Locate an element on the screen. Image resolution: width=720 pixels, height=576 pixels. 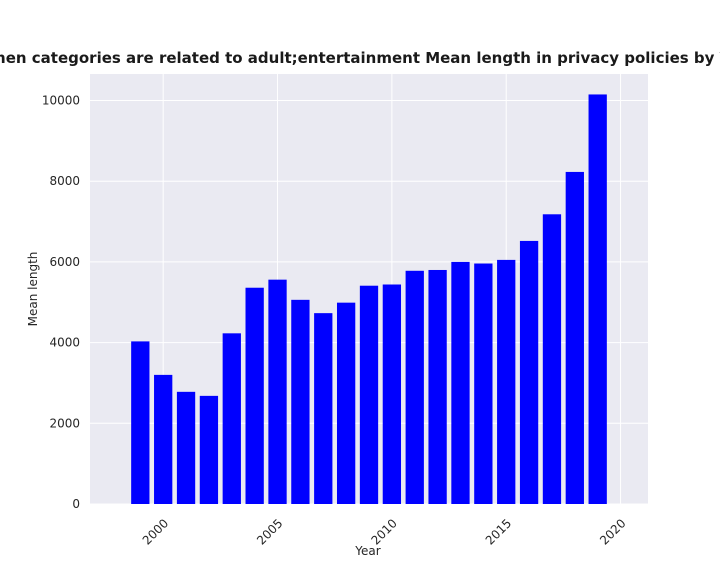
x-tick-label: 2005 is located at coordinates (269, 531).